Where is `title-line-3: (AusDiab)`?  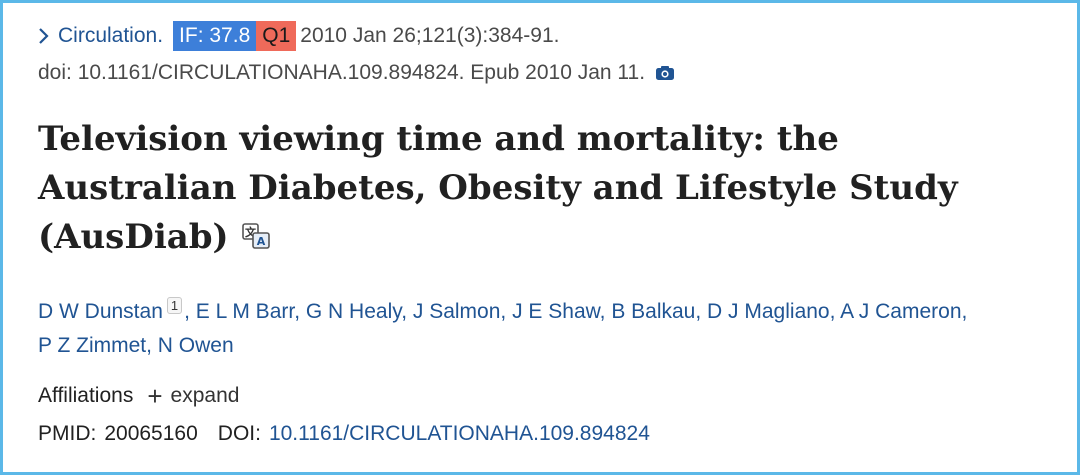 title-line-3: (AusDiab) is located at coordinates (133, 237).